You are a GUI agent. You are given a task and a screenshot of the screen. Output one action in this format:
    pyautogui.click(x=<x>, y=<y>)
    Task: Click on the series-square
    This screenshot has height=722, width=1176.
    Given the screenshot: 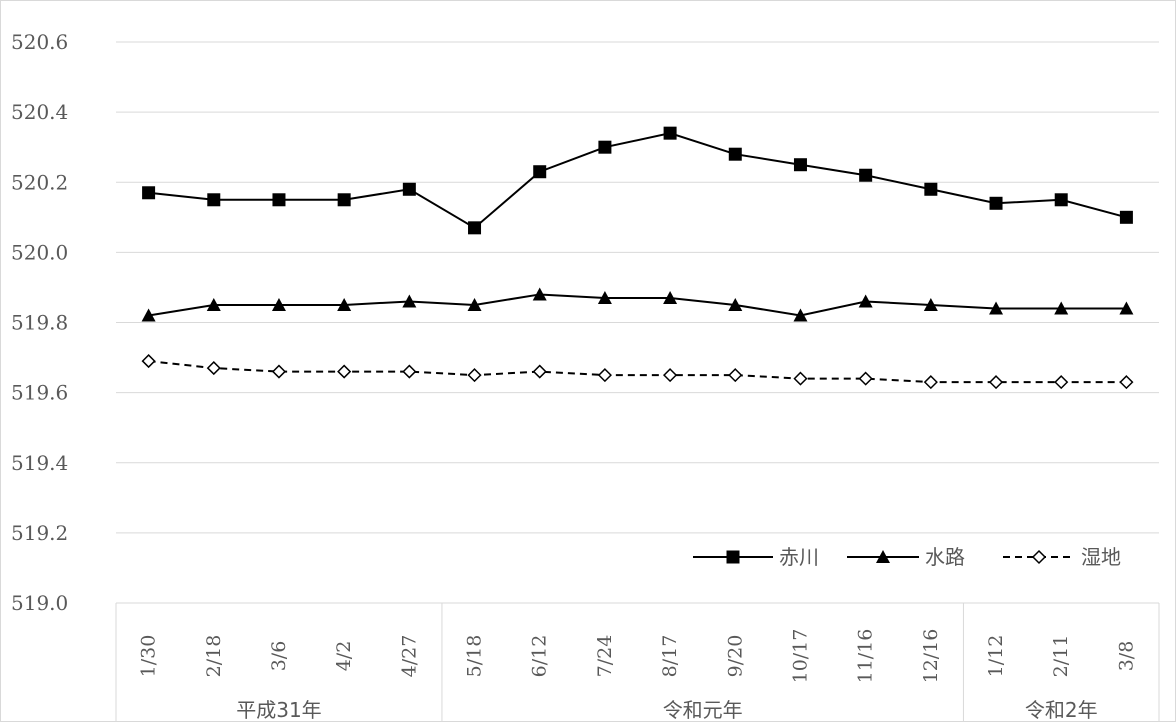 What is the action you would take?
    pyautogui.click(x=637, y=180)
    